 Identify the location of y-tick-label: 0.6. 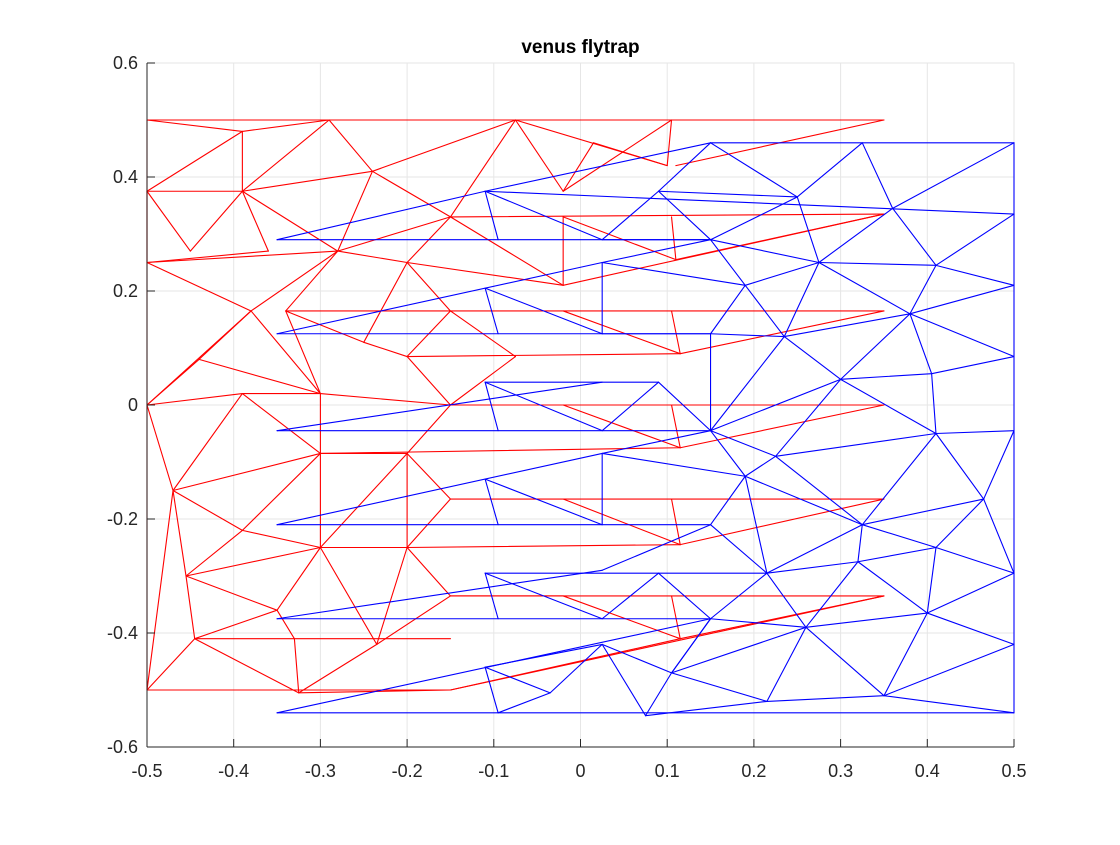
(125, 63).